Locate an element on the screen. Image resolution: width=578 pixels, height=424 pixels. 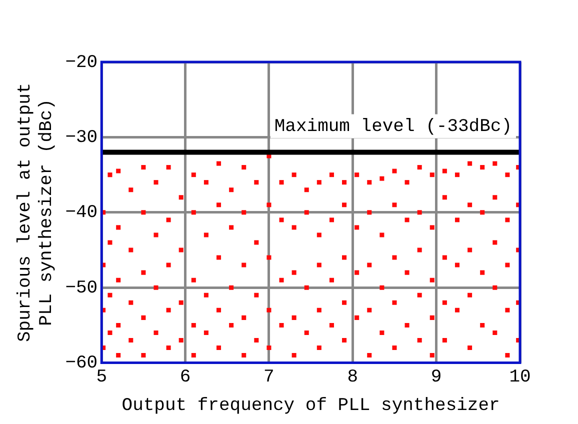
x-tick-label: 8 is located at coordinates (352, 377).